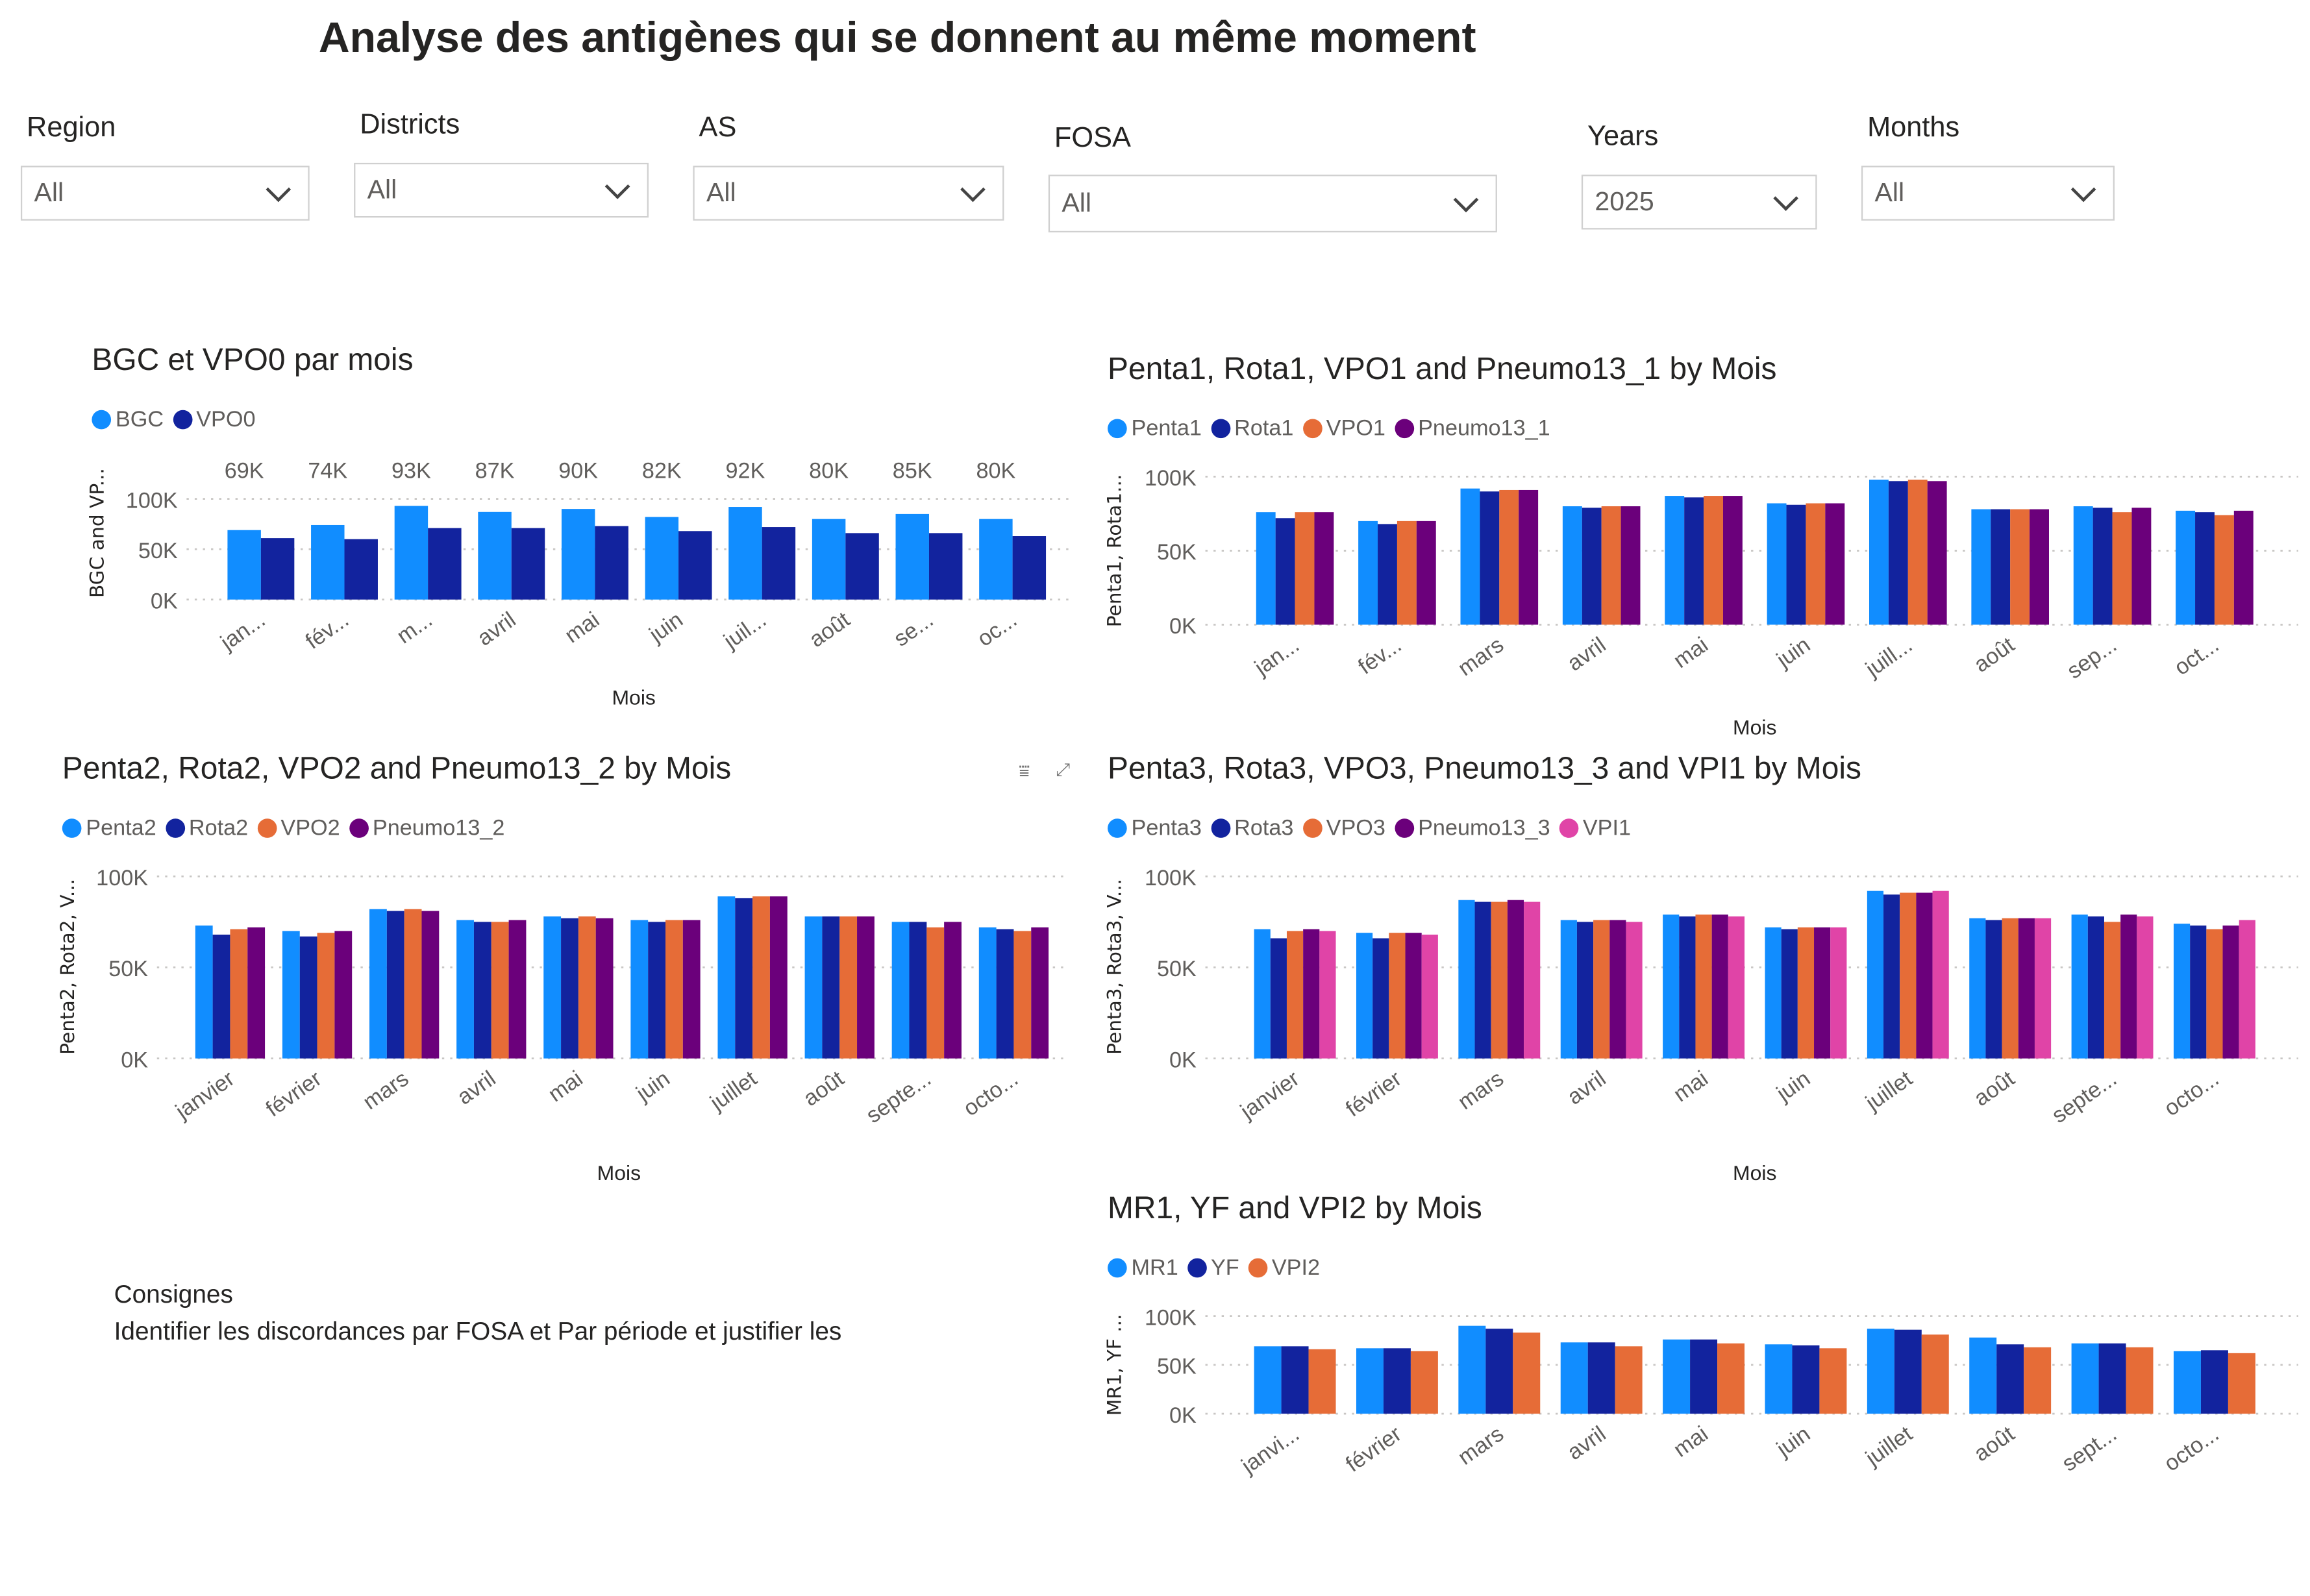  What do you see at coordinates (1270, 1095) in the screenshot?
I see `x-tick-label: janvier` at bounding box center [1270, 1095].